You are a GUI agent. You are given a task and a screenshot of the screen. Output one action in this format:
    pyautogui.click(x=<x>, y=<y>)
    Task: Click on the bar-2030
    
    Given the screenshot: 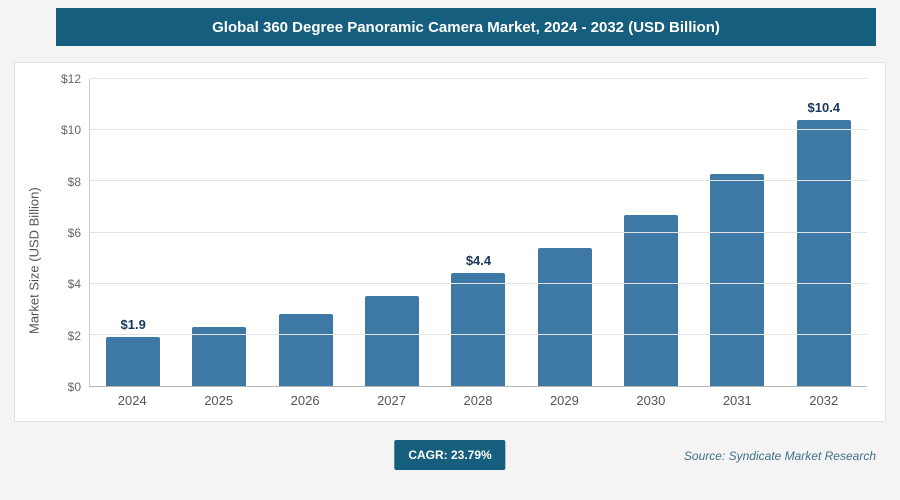 What is the action you would take?
    pyautogui.click(x=651, y=300)
    